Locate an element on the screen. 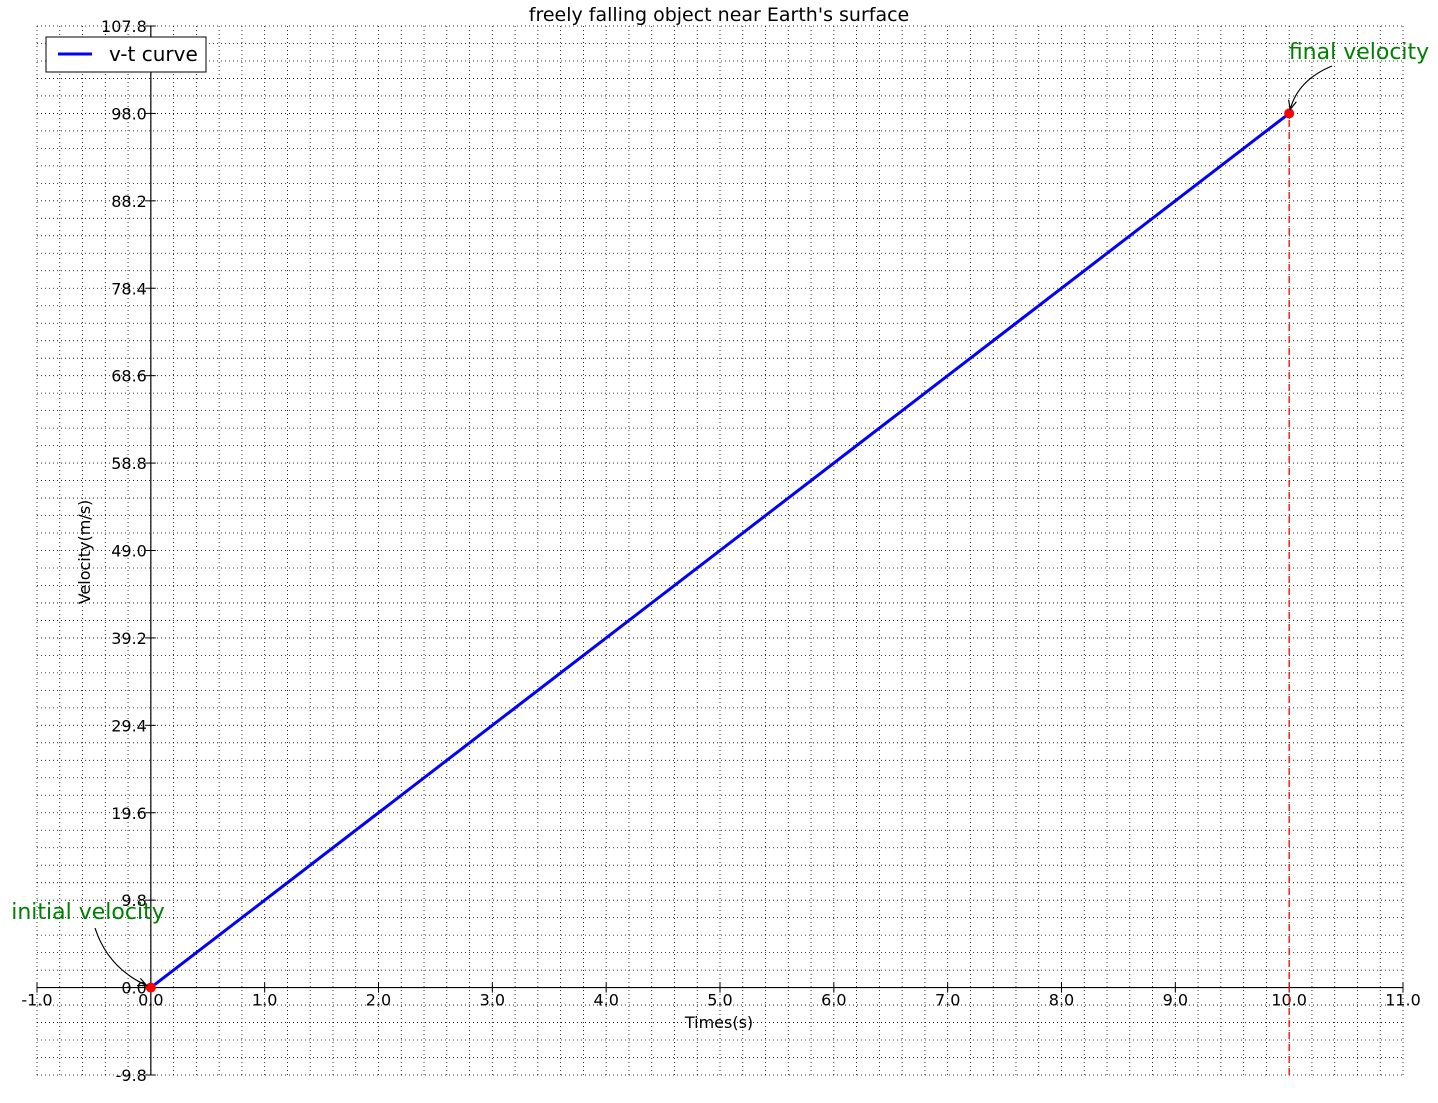 This screenshot has height=1103, width=1438. x-tick-label: 6.0 is located at coordinates (833, 1000).